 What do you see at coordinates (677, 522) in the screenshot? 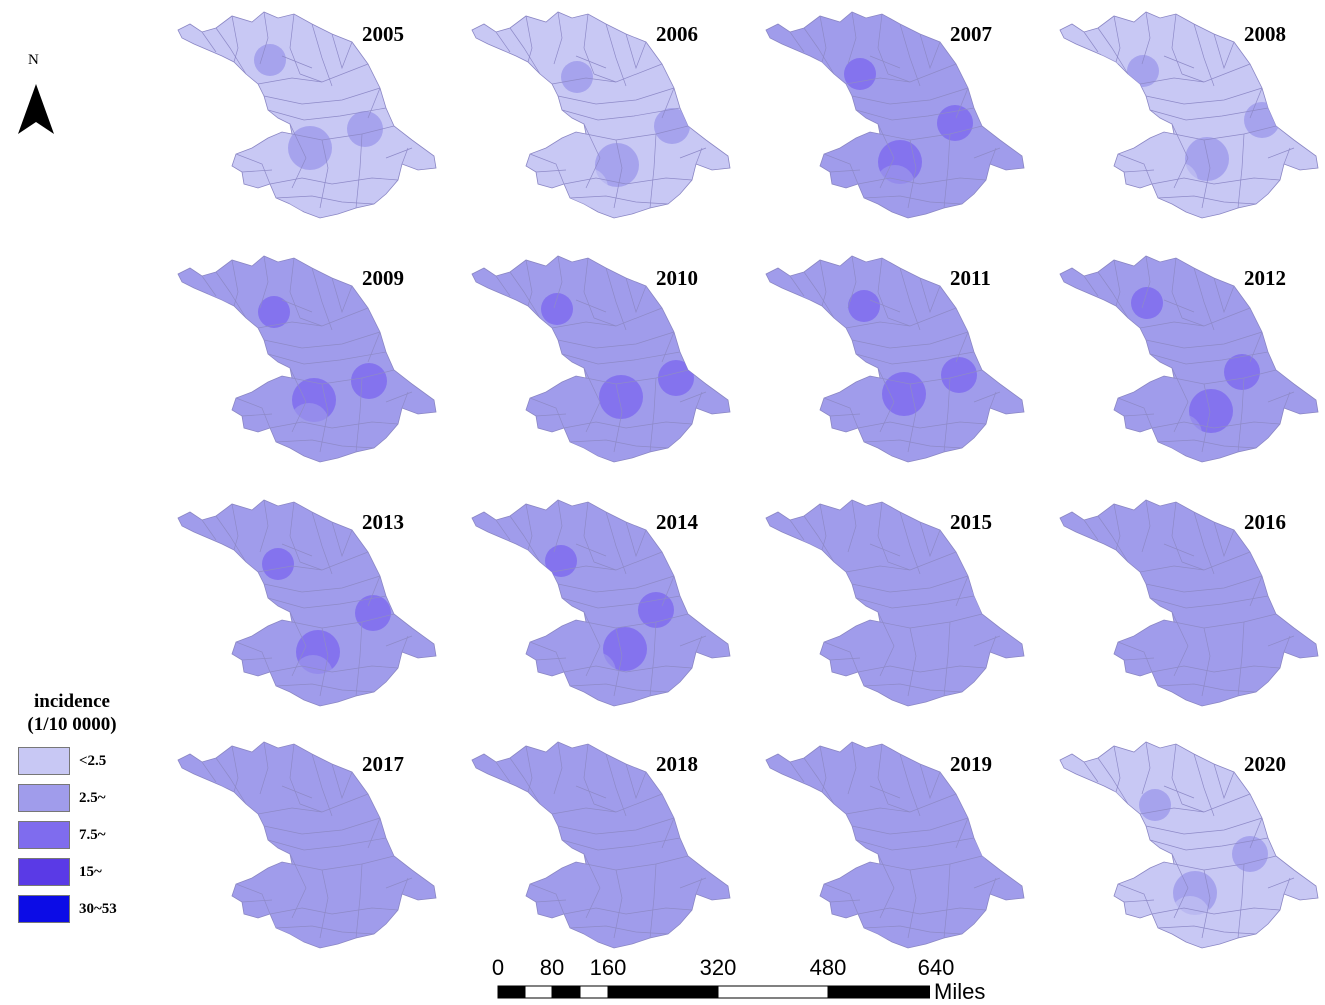
I see `year-label-2014: 2014` at bounding box center [677, 522].